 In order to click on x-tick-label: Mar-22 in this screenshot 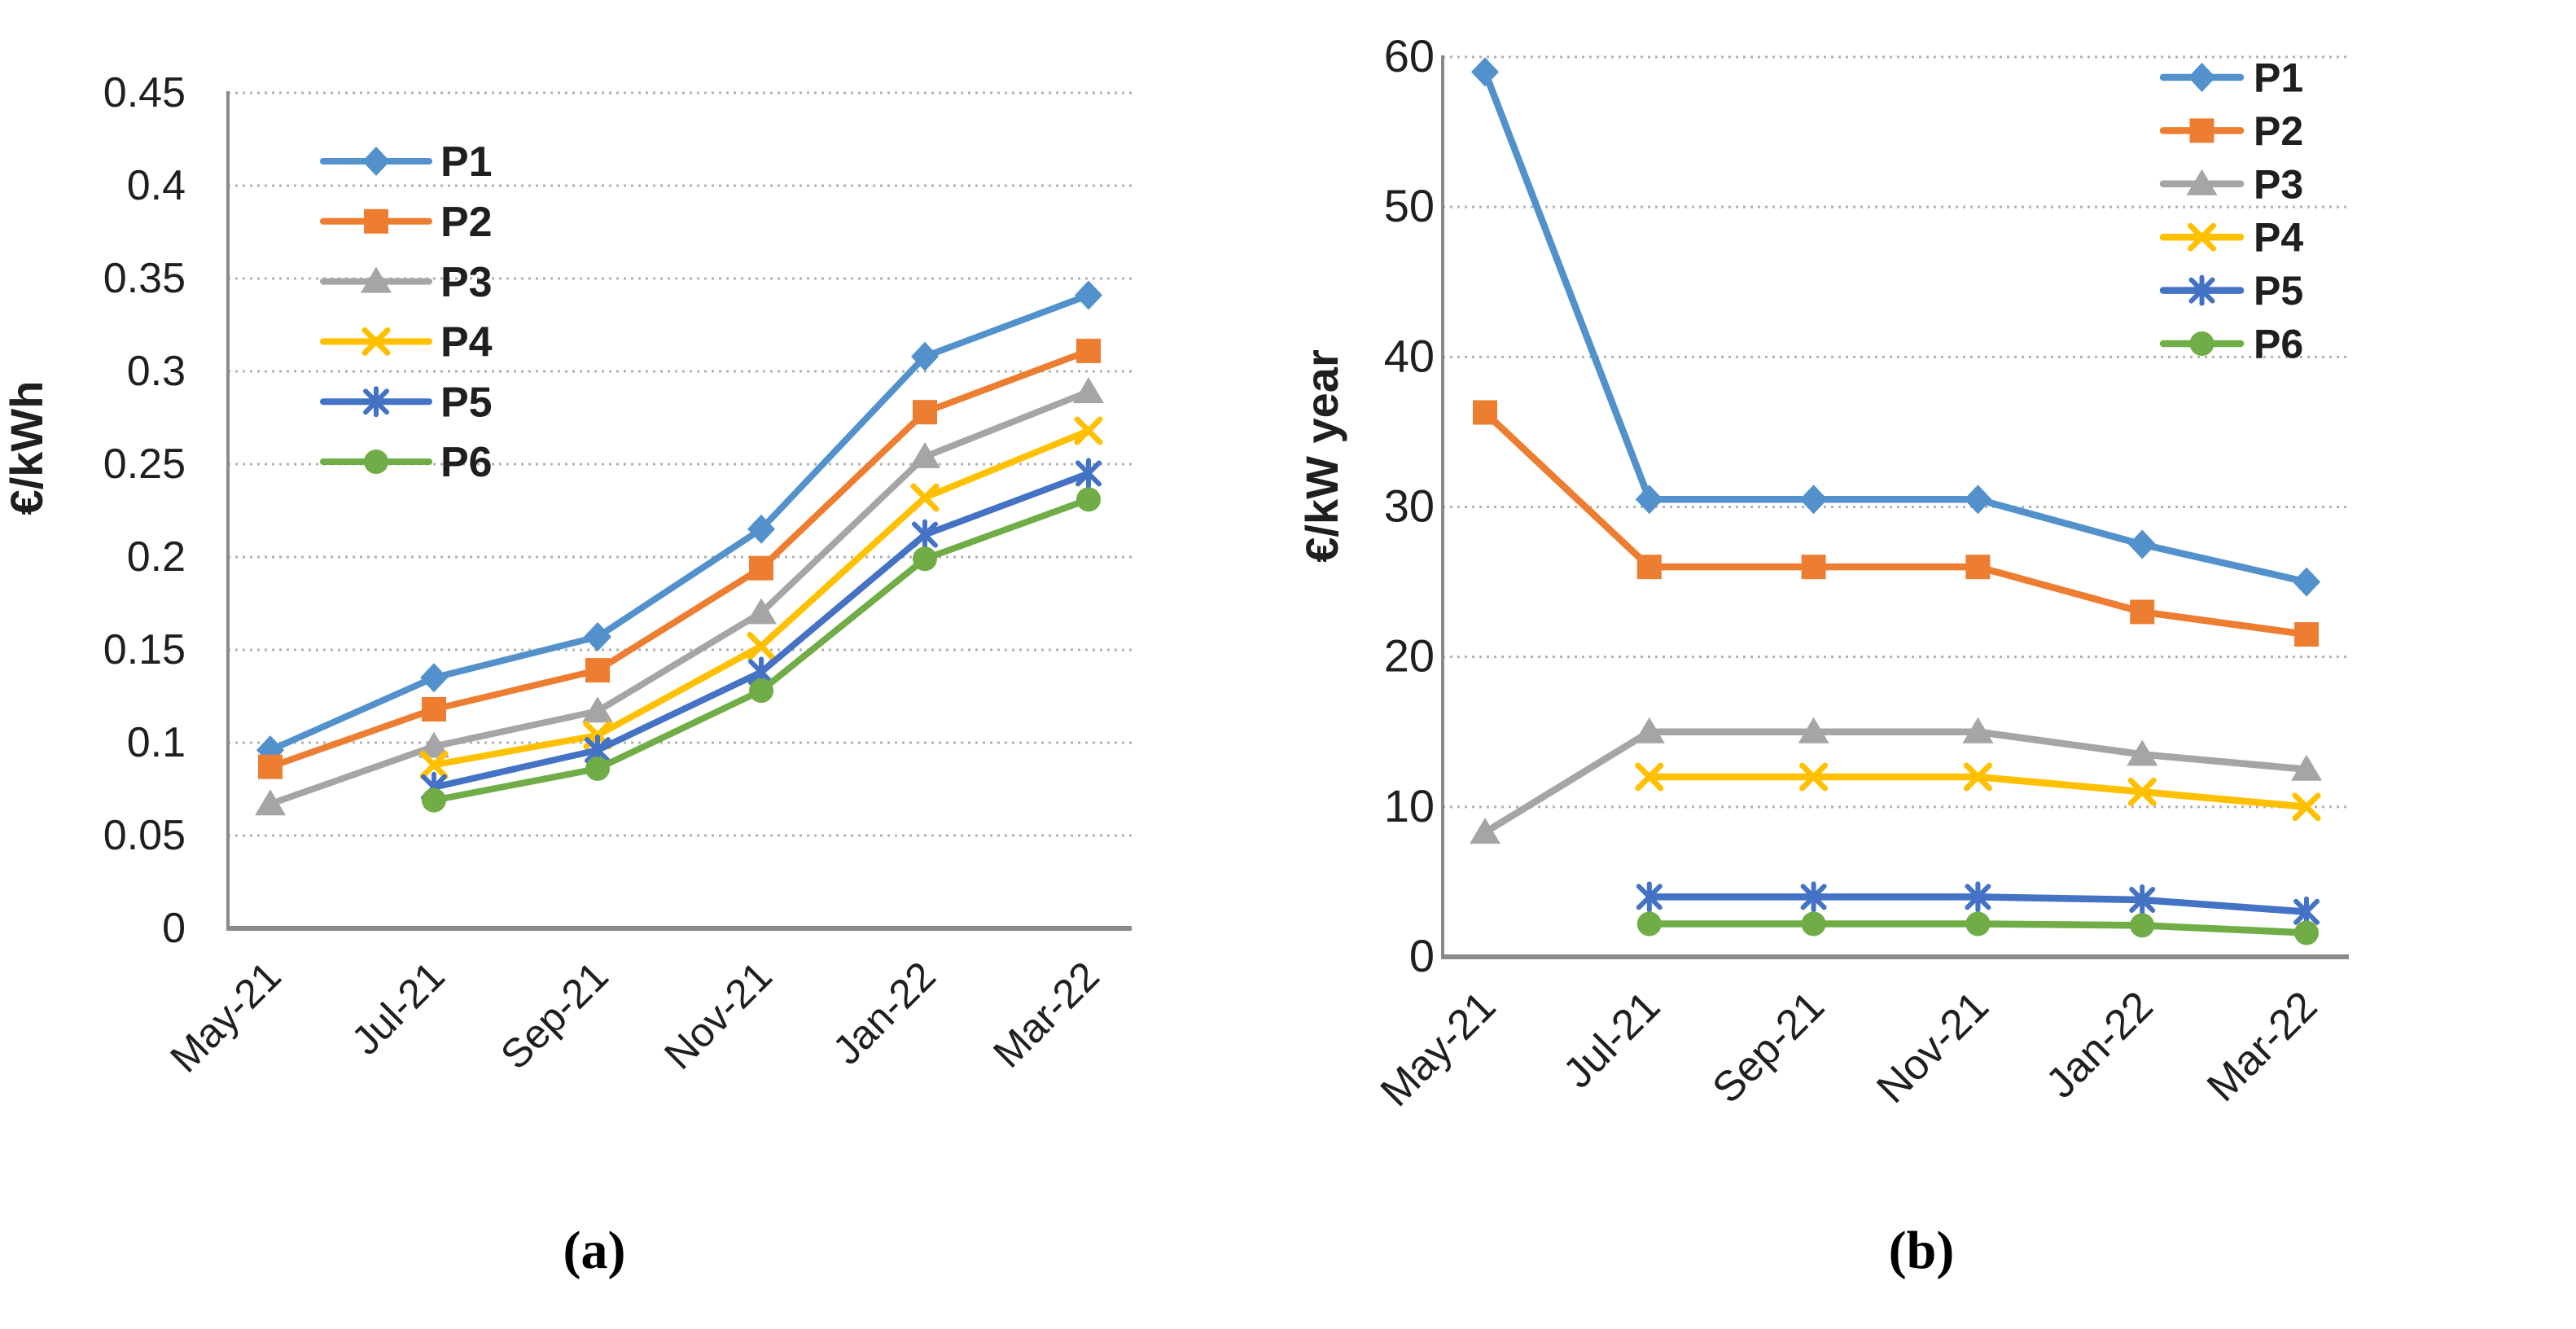, I will do `click(1046, 1015)`.